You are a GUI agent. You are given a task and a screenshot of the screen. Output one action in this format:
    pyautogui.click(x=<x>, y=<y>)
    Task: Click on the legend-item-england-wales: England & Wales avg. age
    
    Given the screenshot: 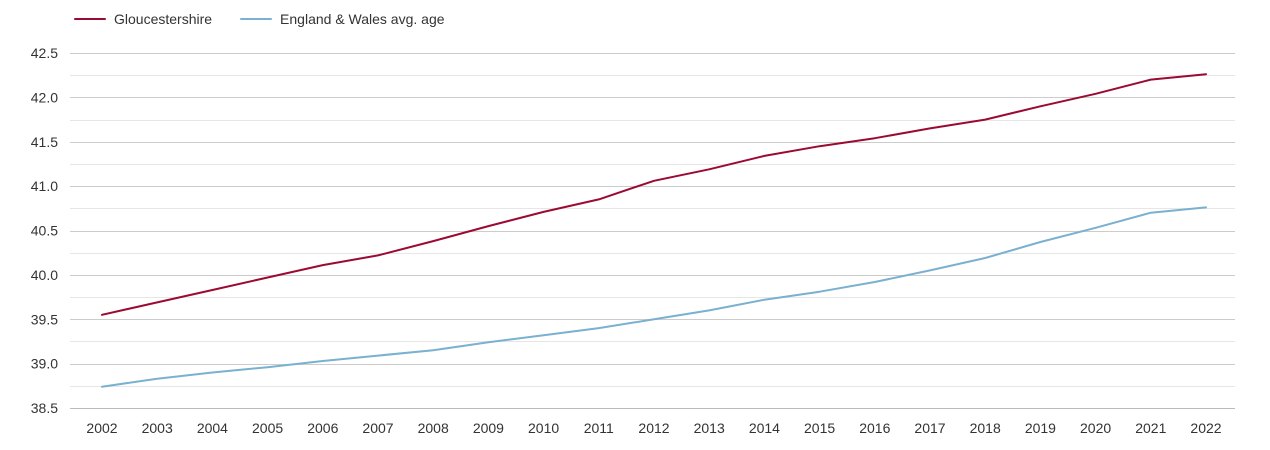 What is the action you would take?
    pyautogui.click(x=342, y=19)
    